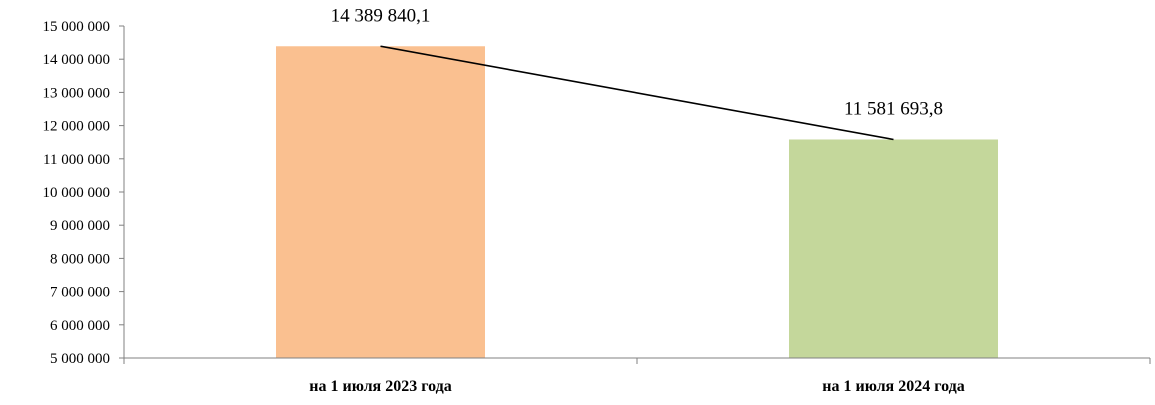 This screenshot has width=1155, height=405. What do you see at coordinates (77, 127) in the screenshot?
I see `y-tick-label: 12 000 000` at bounding box center [77, 127].